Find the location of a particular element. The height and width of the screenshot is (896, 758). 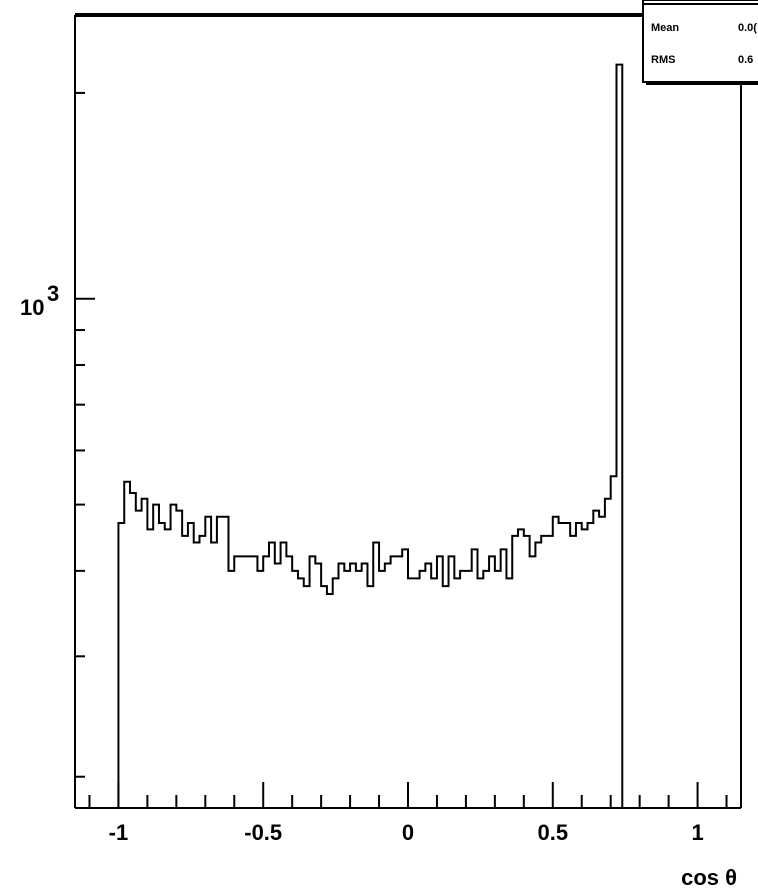

x-tick-label: 1 is located at coordinates (697, 832).